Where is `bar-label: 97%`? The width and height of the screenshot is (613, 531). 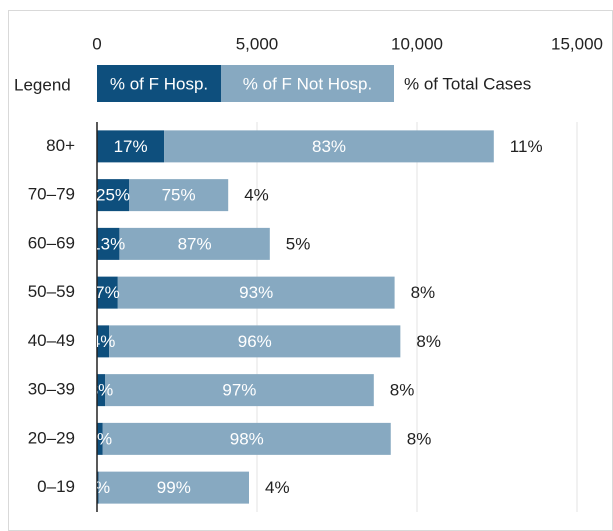 bar-label: 97% is located at coordinates (239, 390).